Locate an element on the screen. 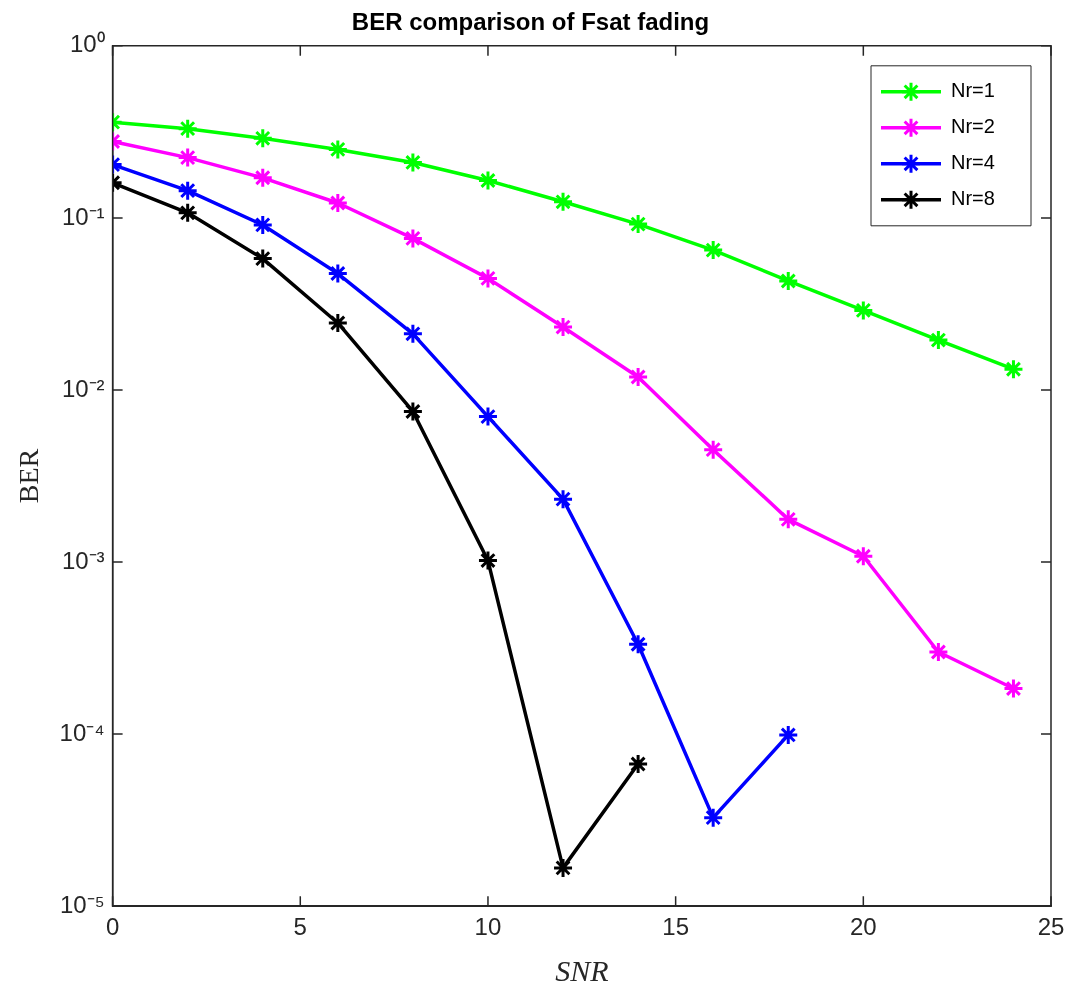  x-tick-label: 25 is located at coordinates (1051, 927).